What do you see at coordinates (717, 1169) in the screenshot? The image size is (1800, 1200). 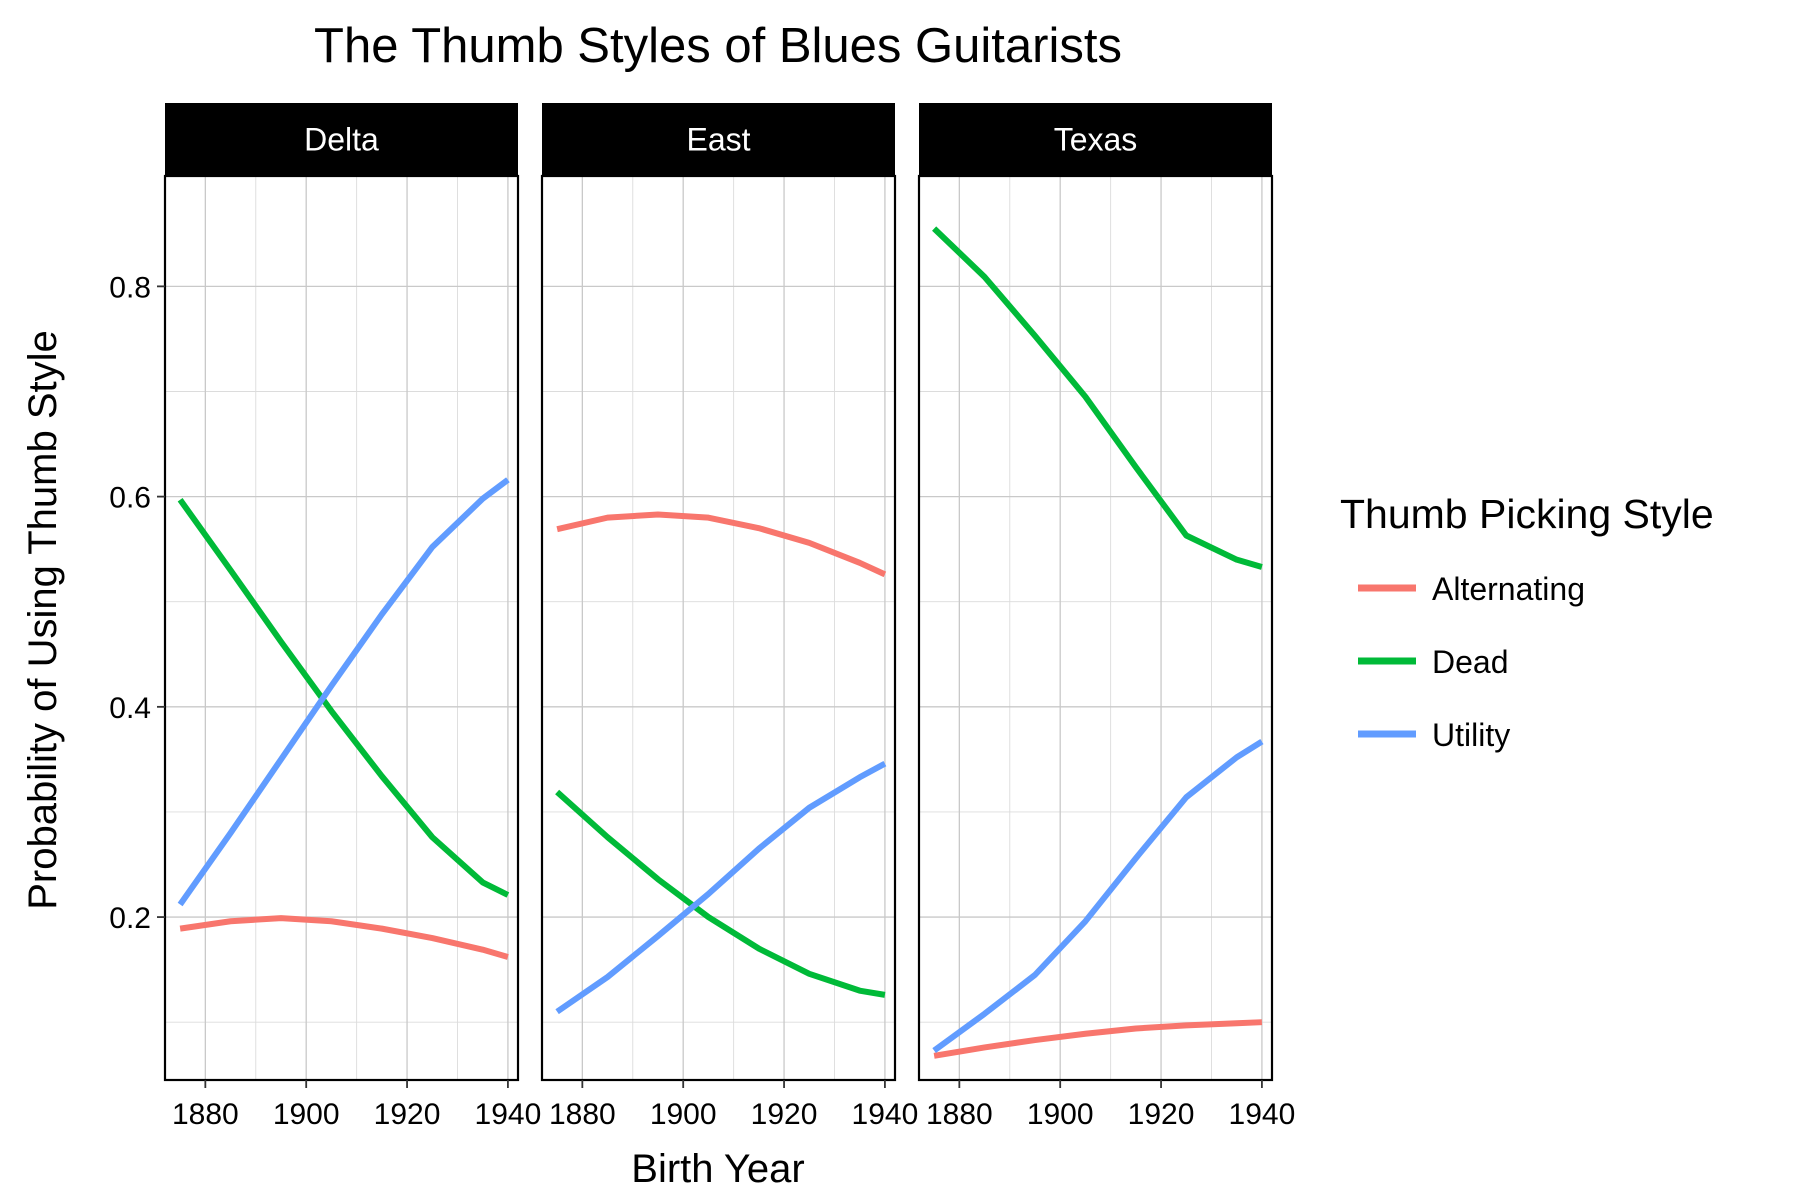 I see `x-axis-title: Birth Year` at bounding box center [717, 1169].